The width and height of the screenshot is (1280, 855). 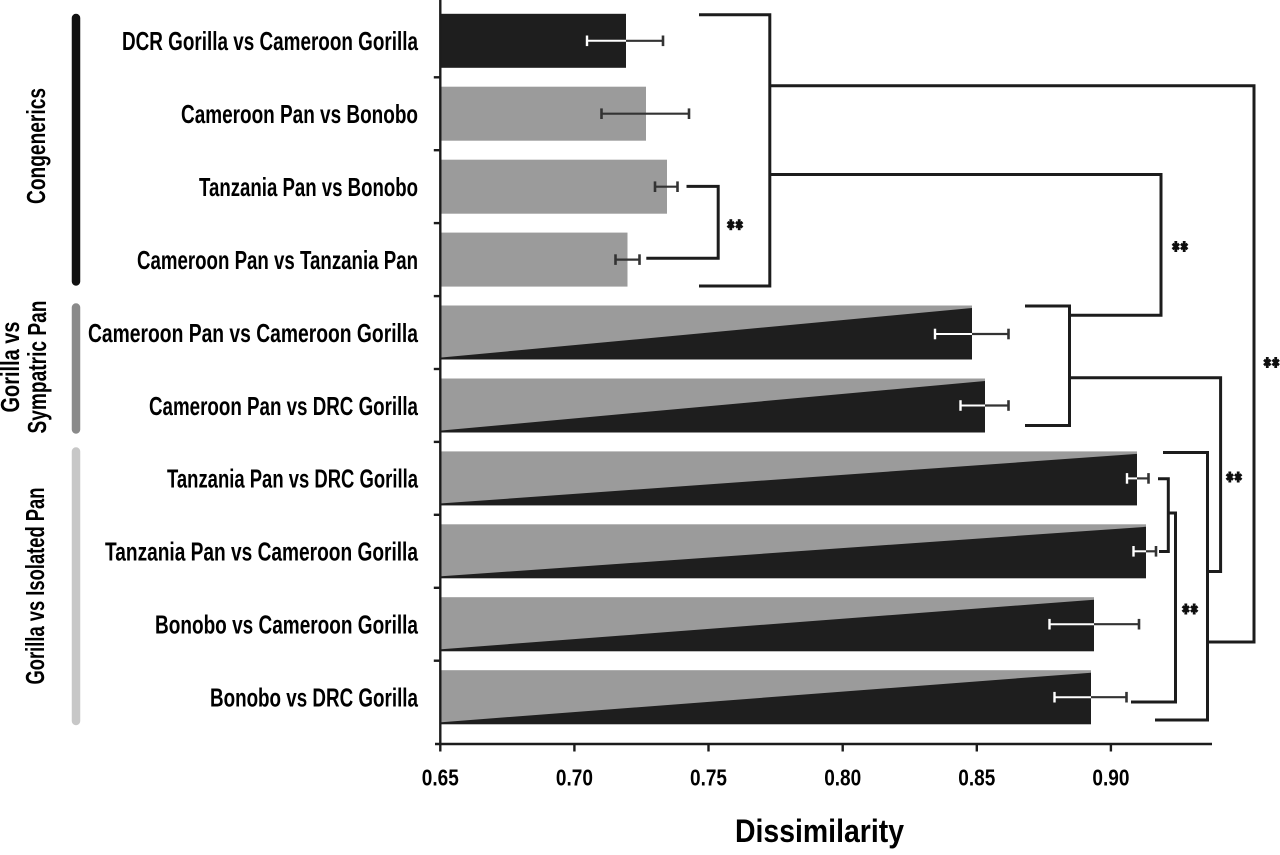 I want to click on svg-text: Tanzania Pan vs Bonobo, so click(x=308, y=187).